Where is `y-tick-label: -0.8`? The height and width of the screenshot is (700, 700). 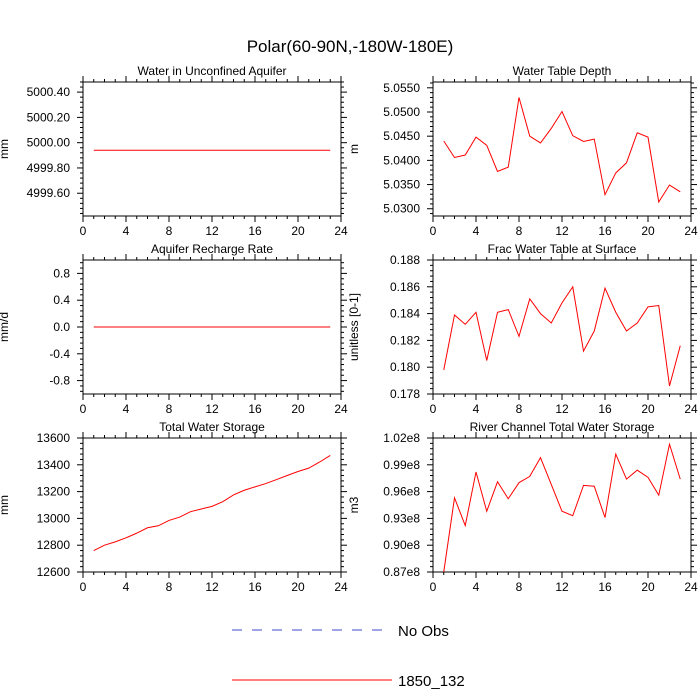
y-tick-label: -0.8 is located at coordinates (59, 381).